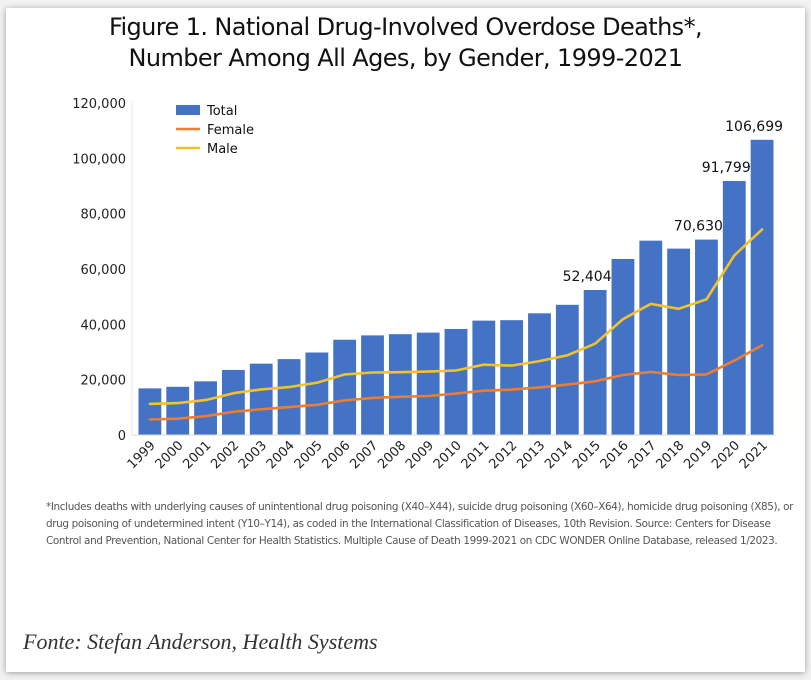 This screenshot has width=811, height=680. What do you see at coordinates (253, 455) in the screenshot?
I see `x-tick-label: 2003` at bounding box center [253, 455].